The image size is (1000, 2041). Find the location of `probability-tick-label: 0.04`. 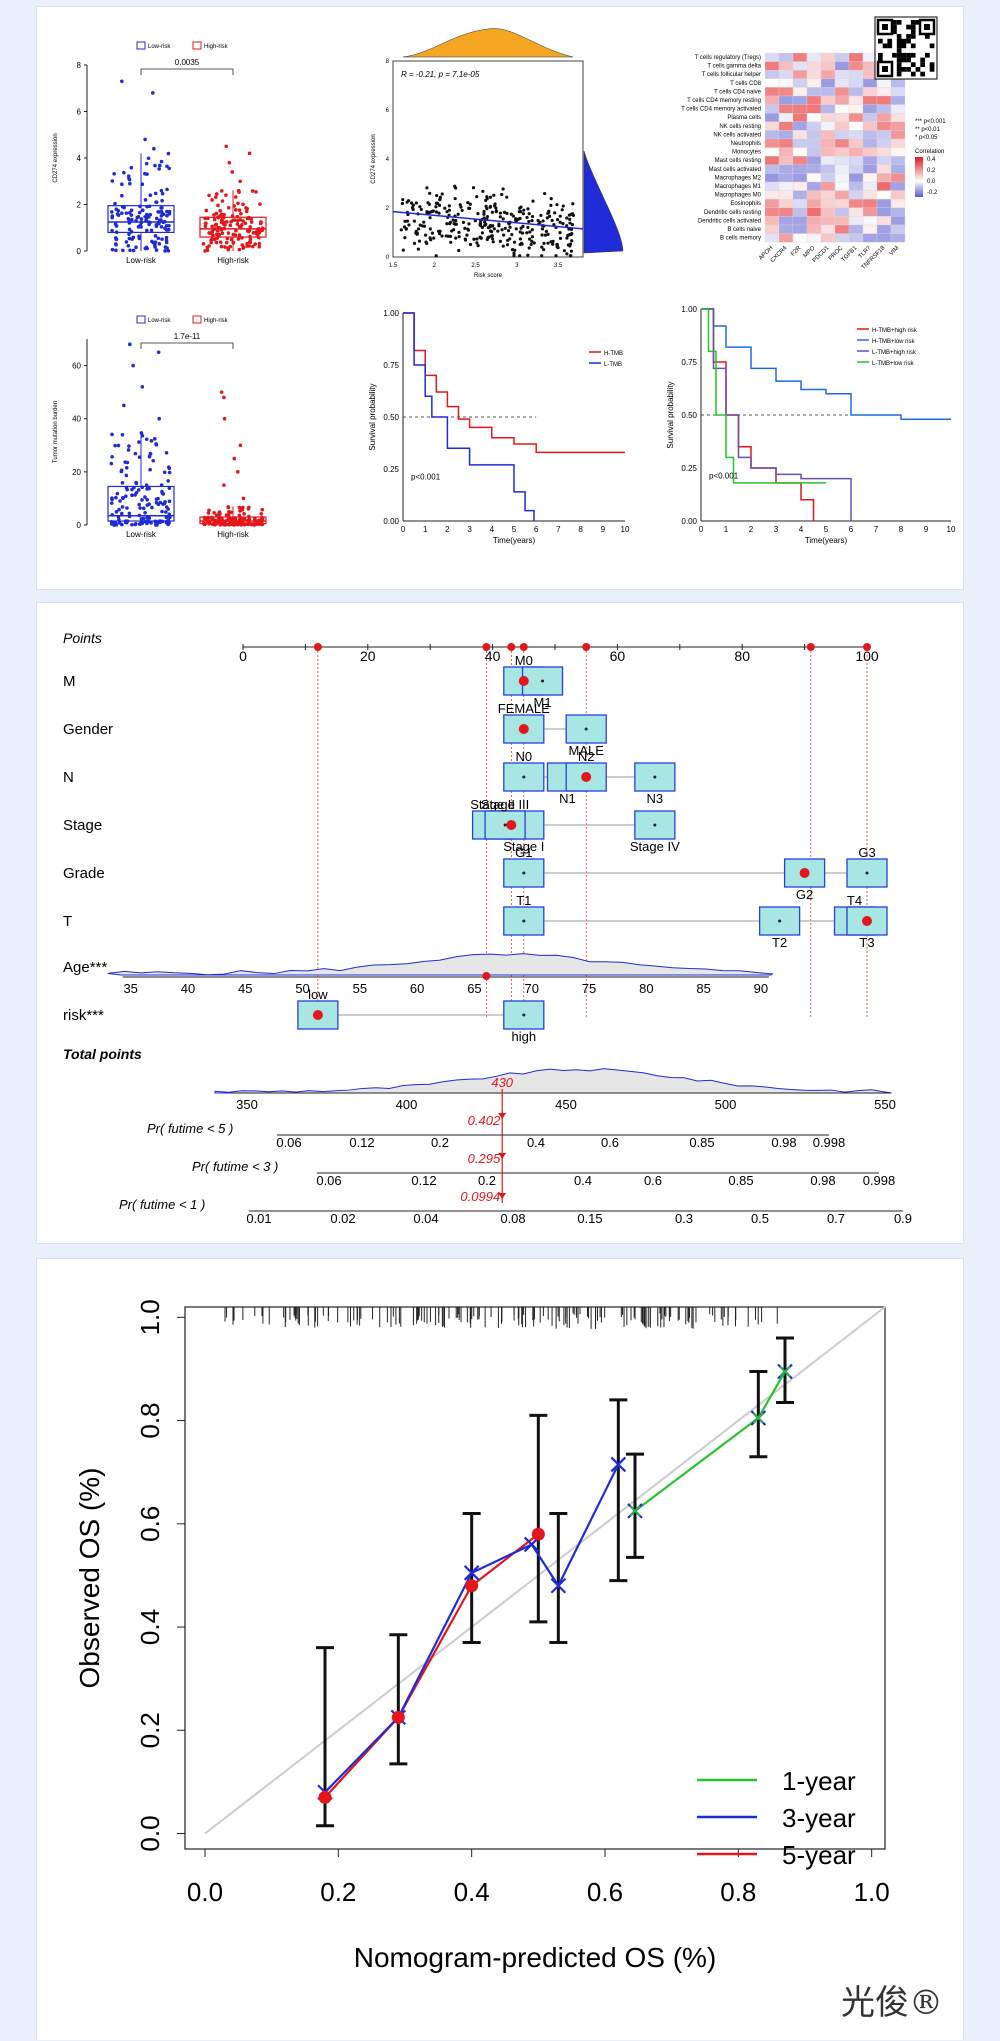

probability-tick-label: 0.04 is located at coordinates (425, 1218).